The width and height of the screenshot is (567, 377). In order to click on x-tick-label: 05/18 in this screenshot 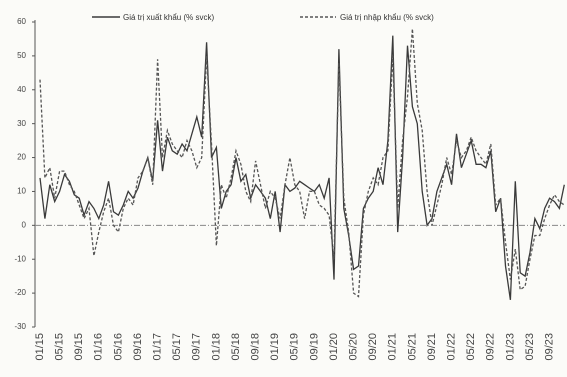, I will do `click(236, 347)`.